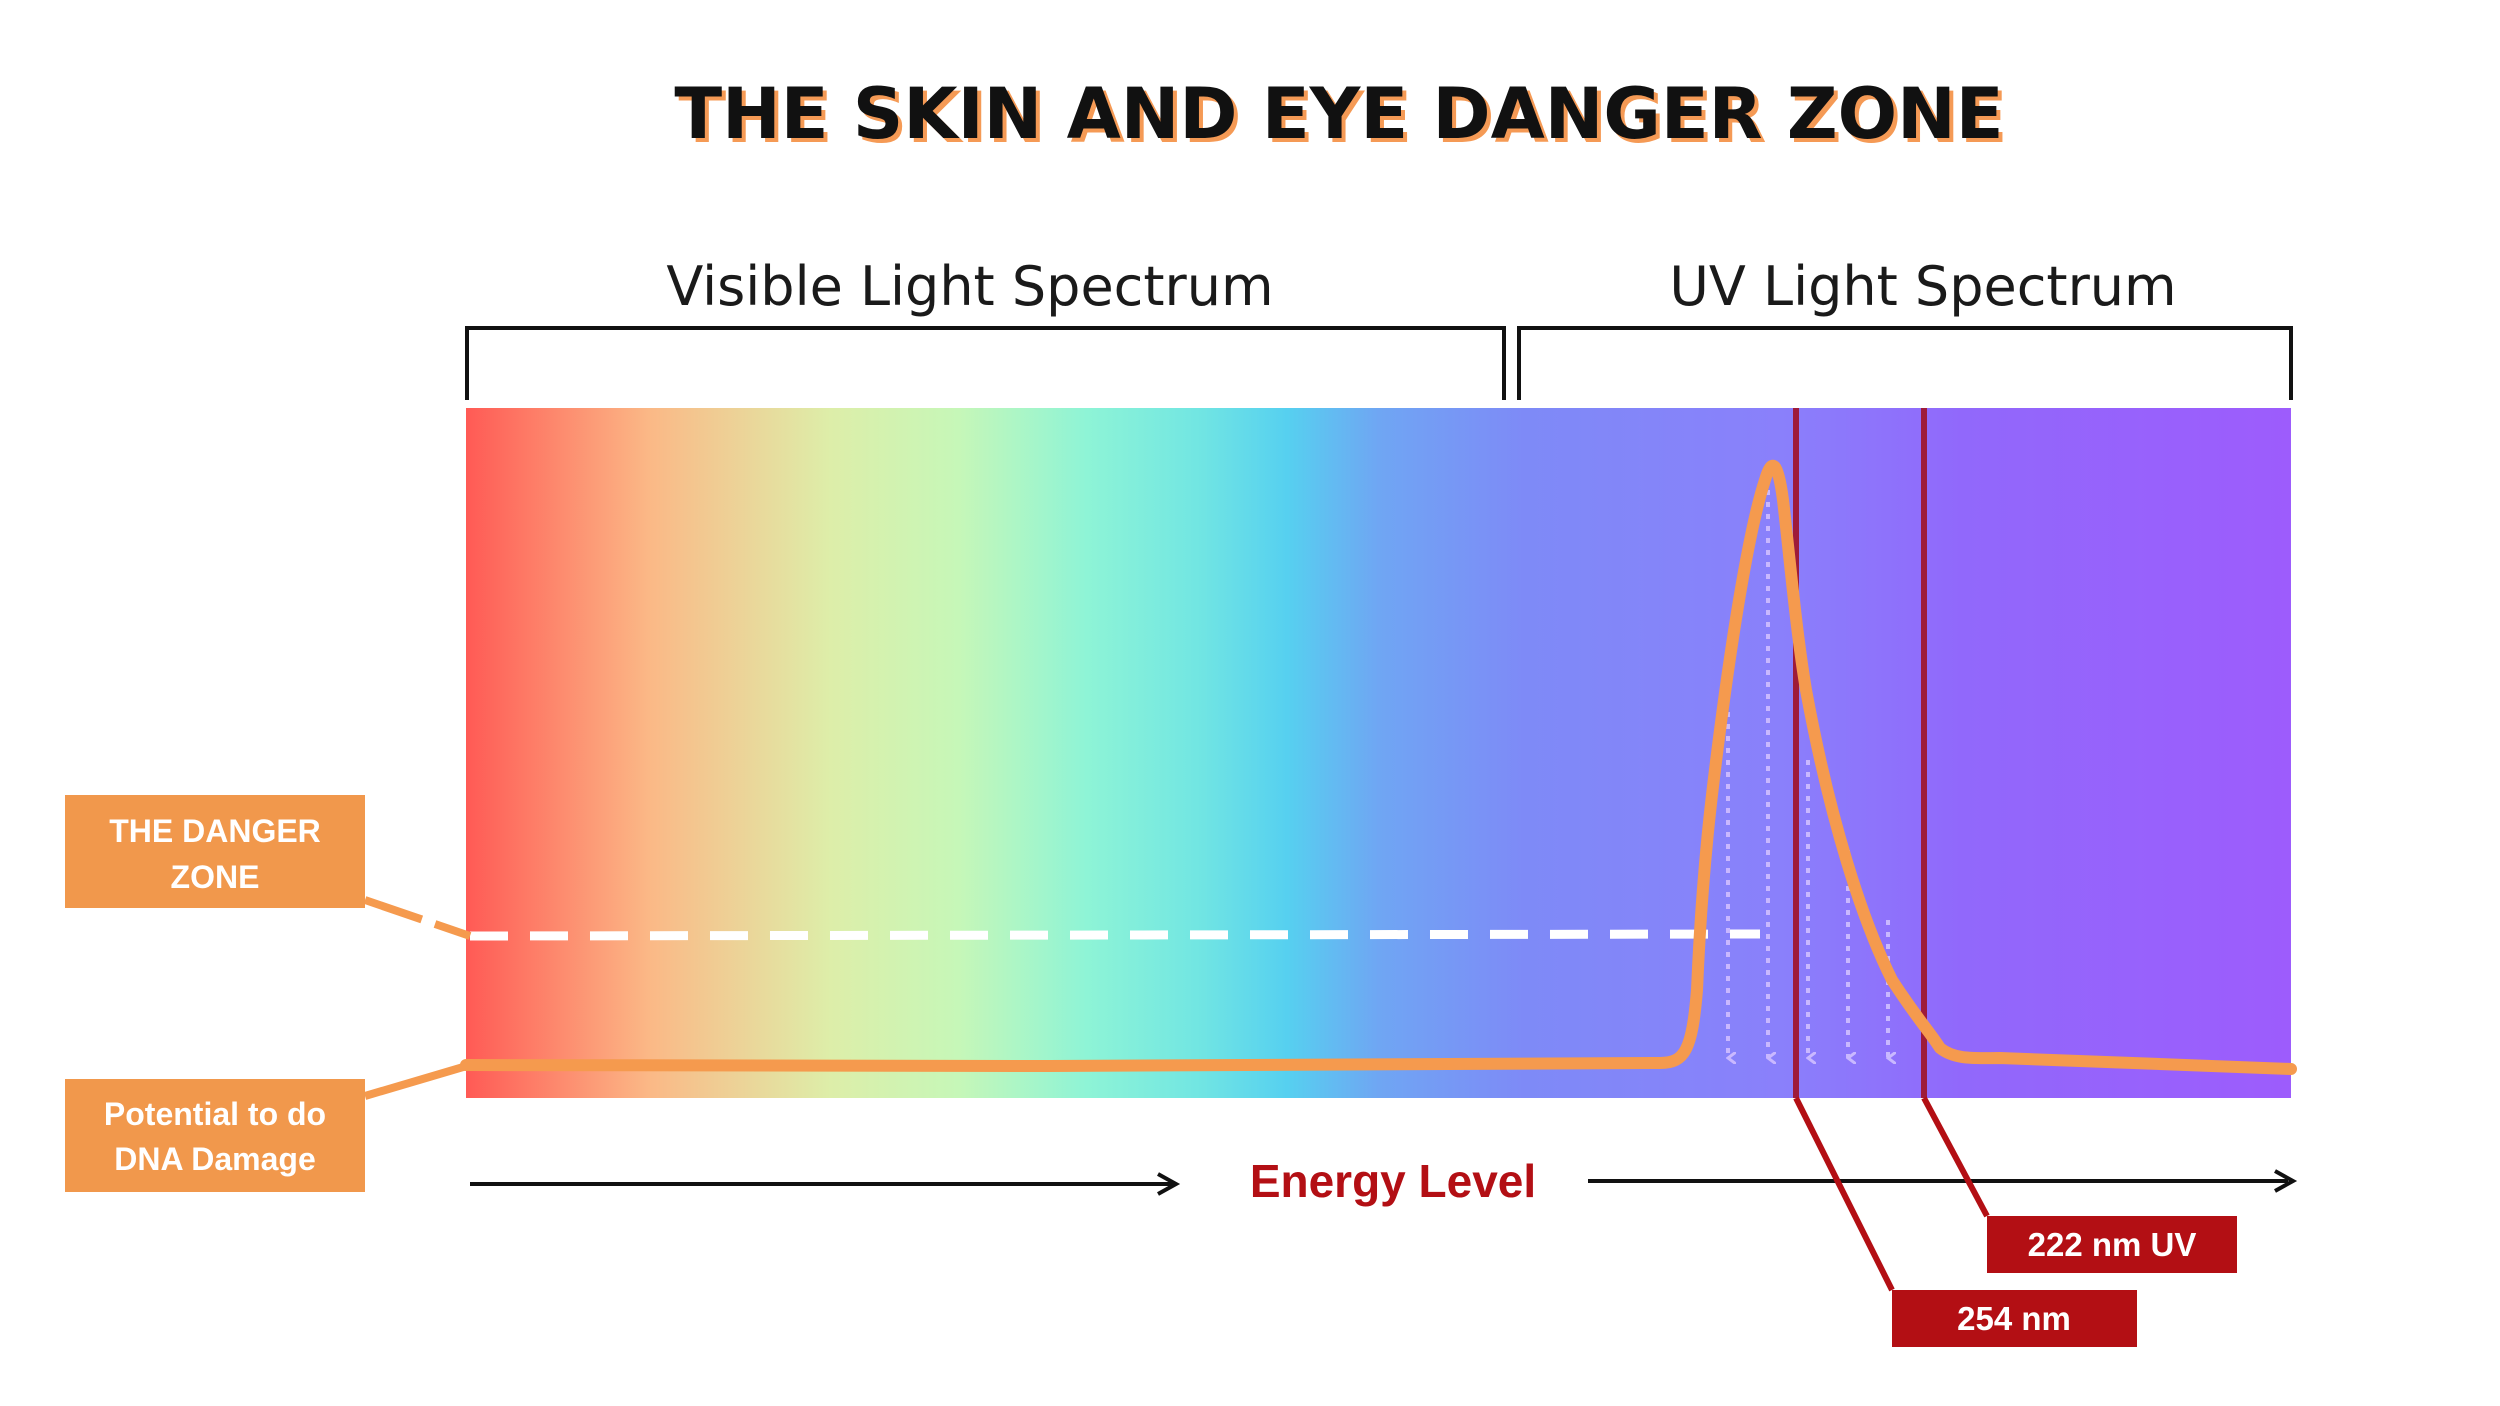 This screenshot has width=2500, height=1406. What do you see at coordinates (1115, 935) in the screenshot?
I see `danger-zone-threshold` at bounding box center [1115, 935].